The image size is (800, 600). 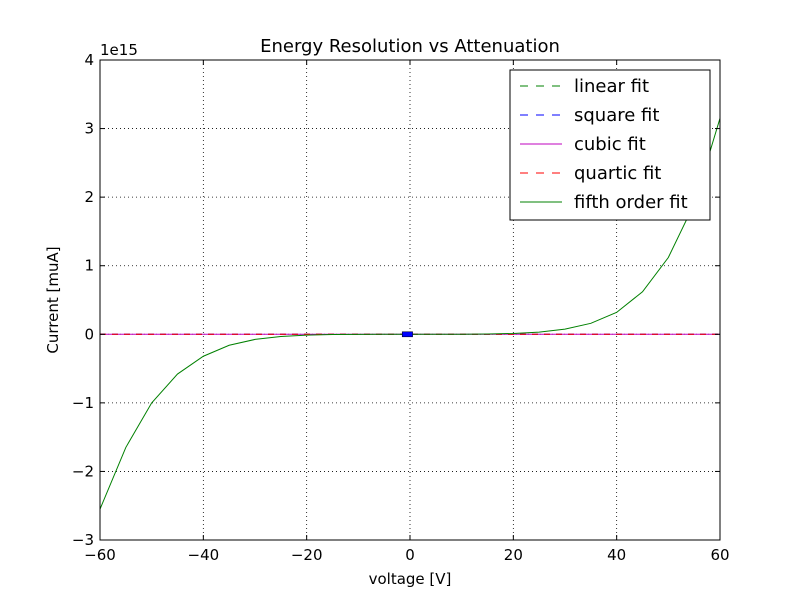 What do you see at coordinates (611, 86) in the screenshot?
I see `legend-label: linear fit` at bounding box center [611, 86].